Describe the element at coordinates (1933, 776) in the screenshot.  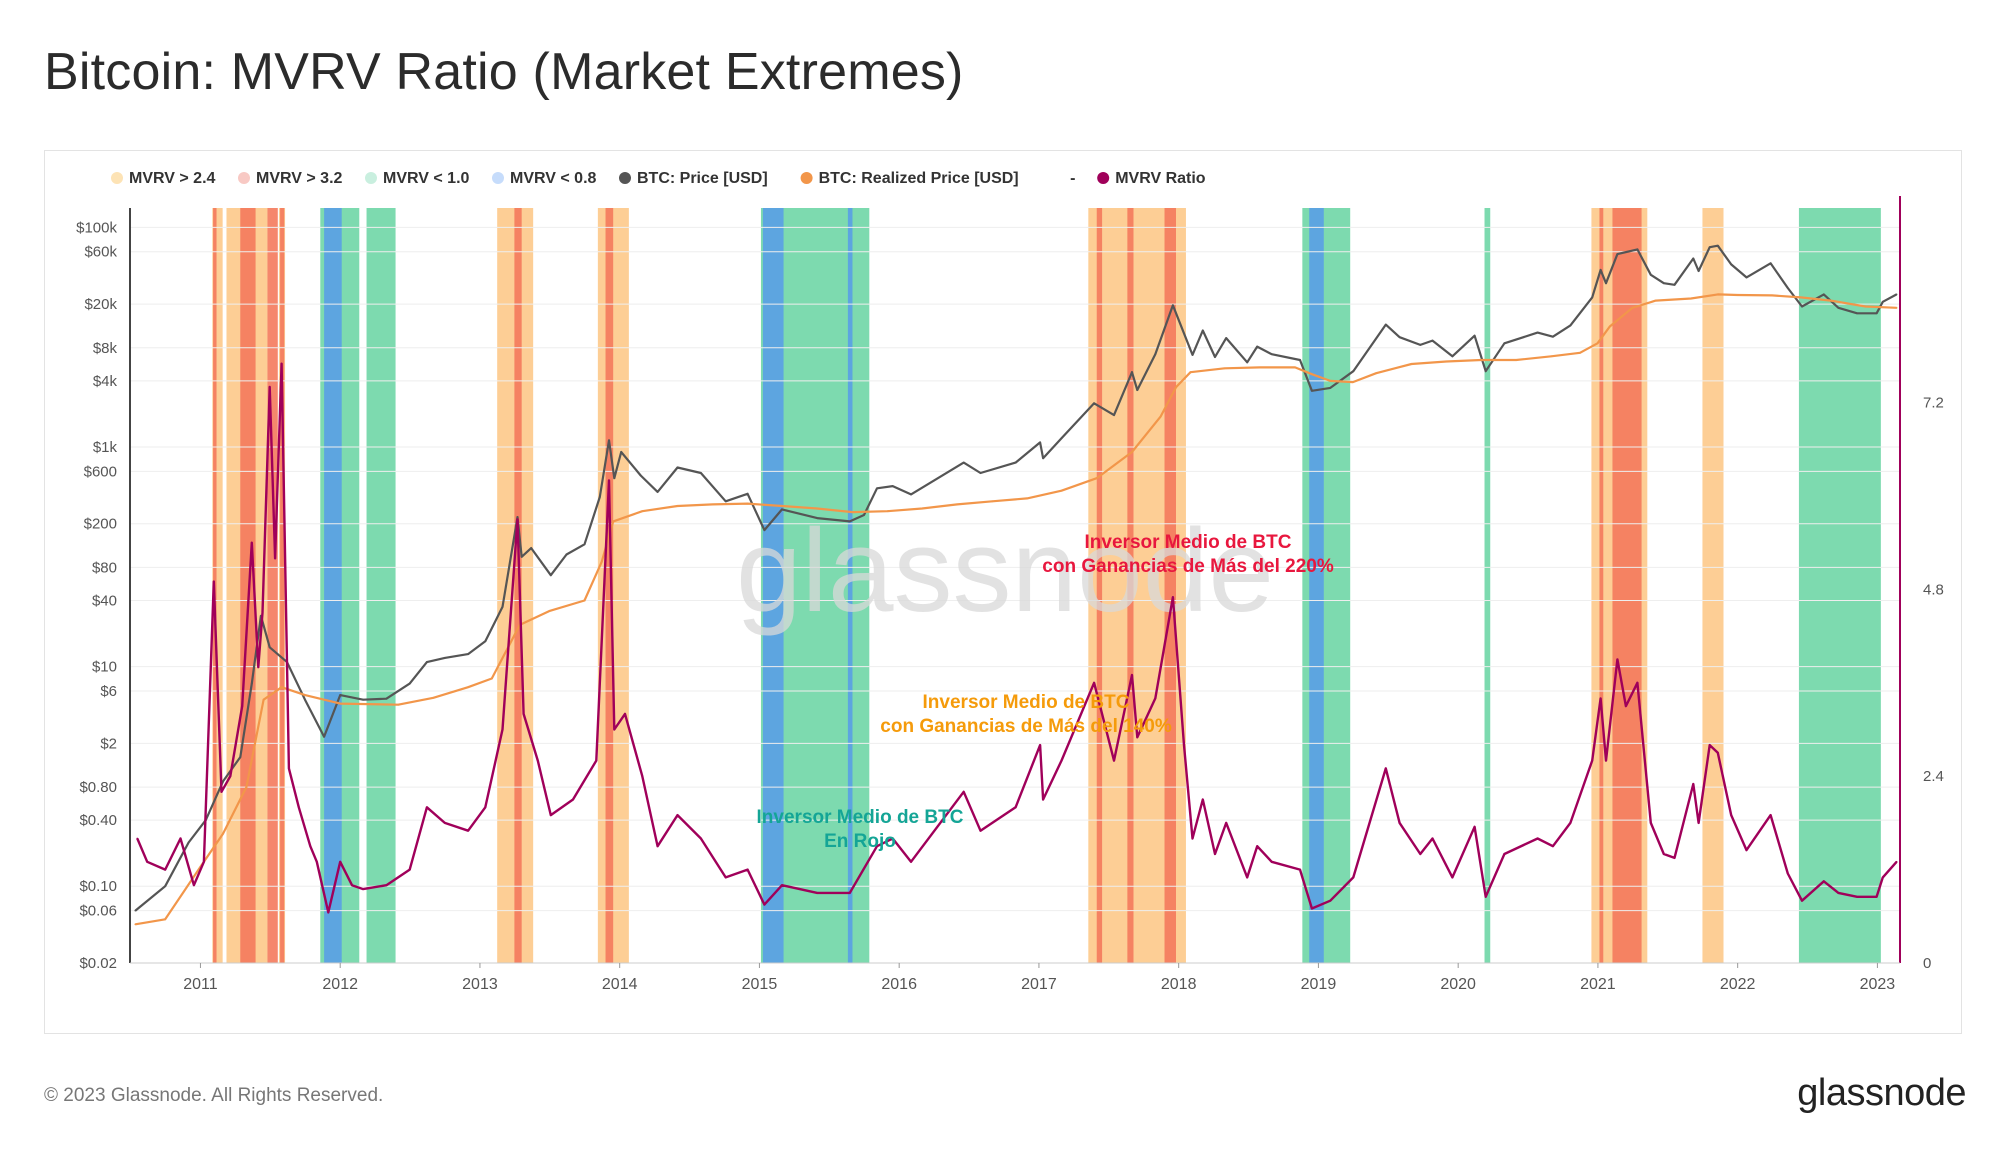
I see `y-right-tick-2: 2.4` at that location.